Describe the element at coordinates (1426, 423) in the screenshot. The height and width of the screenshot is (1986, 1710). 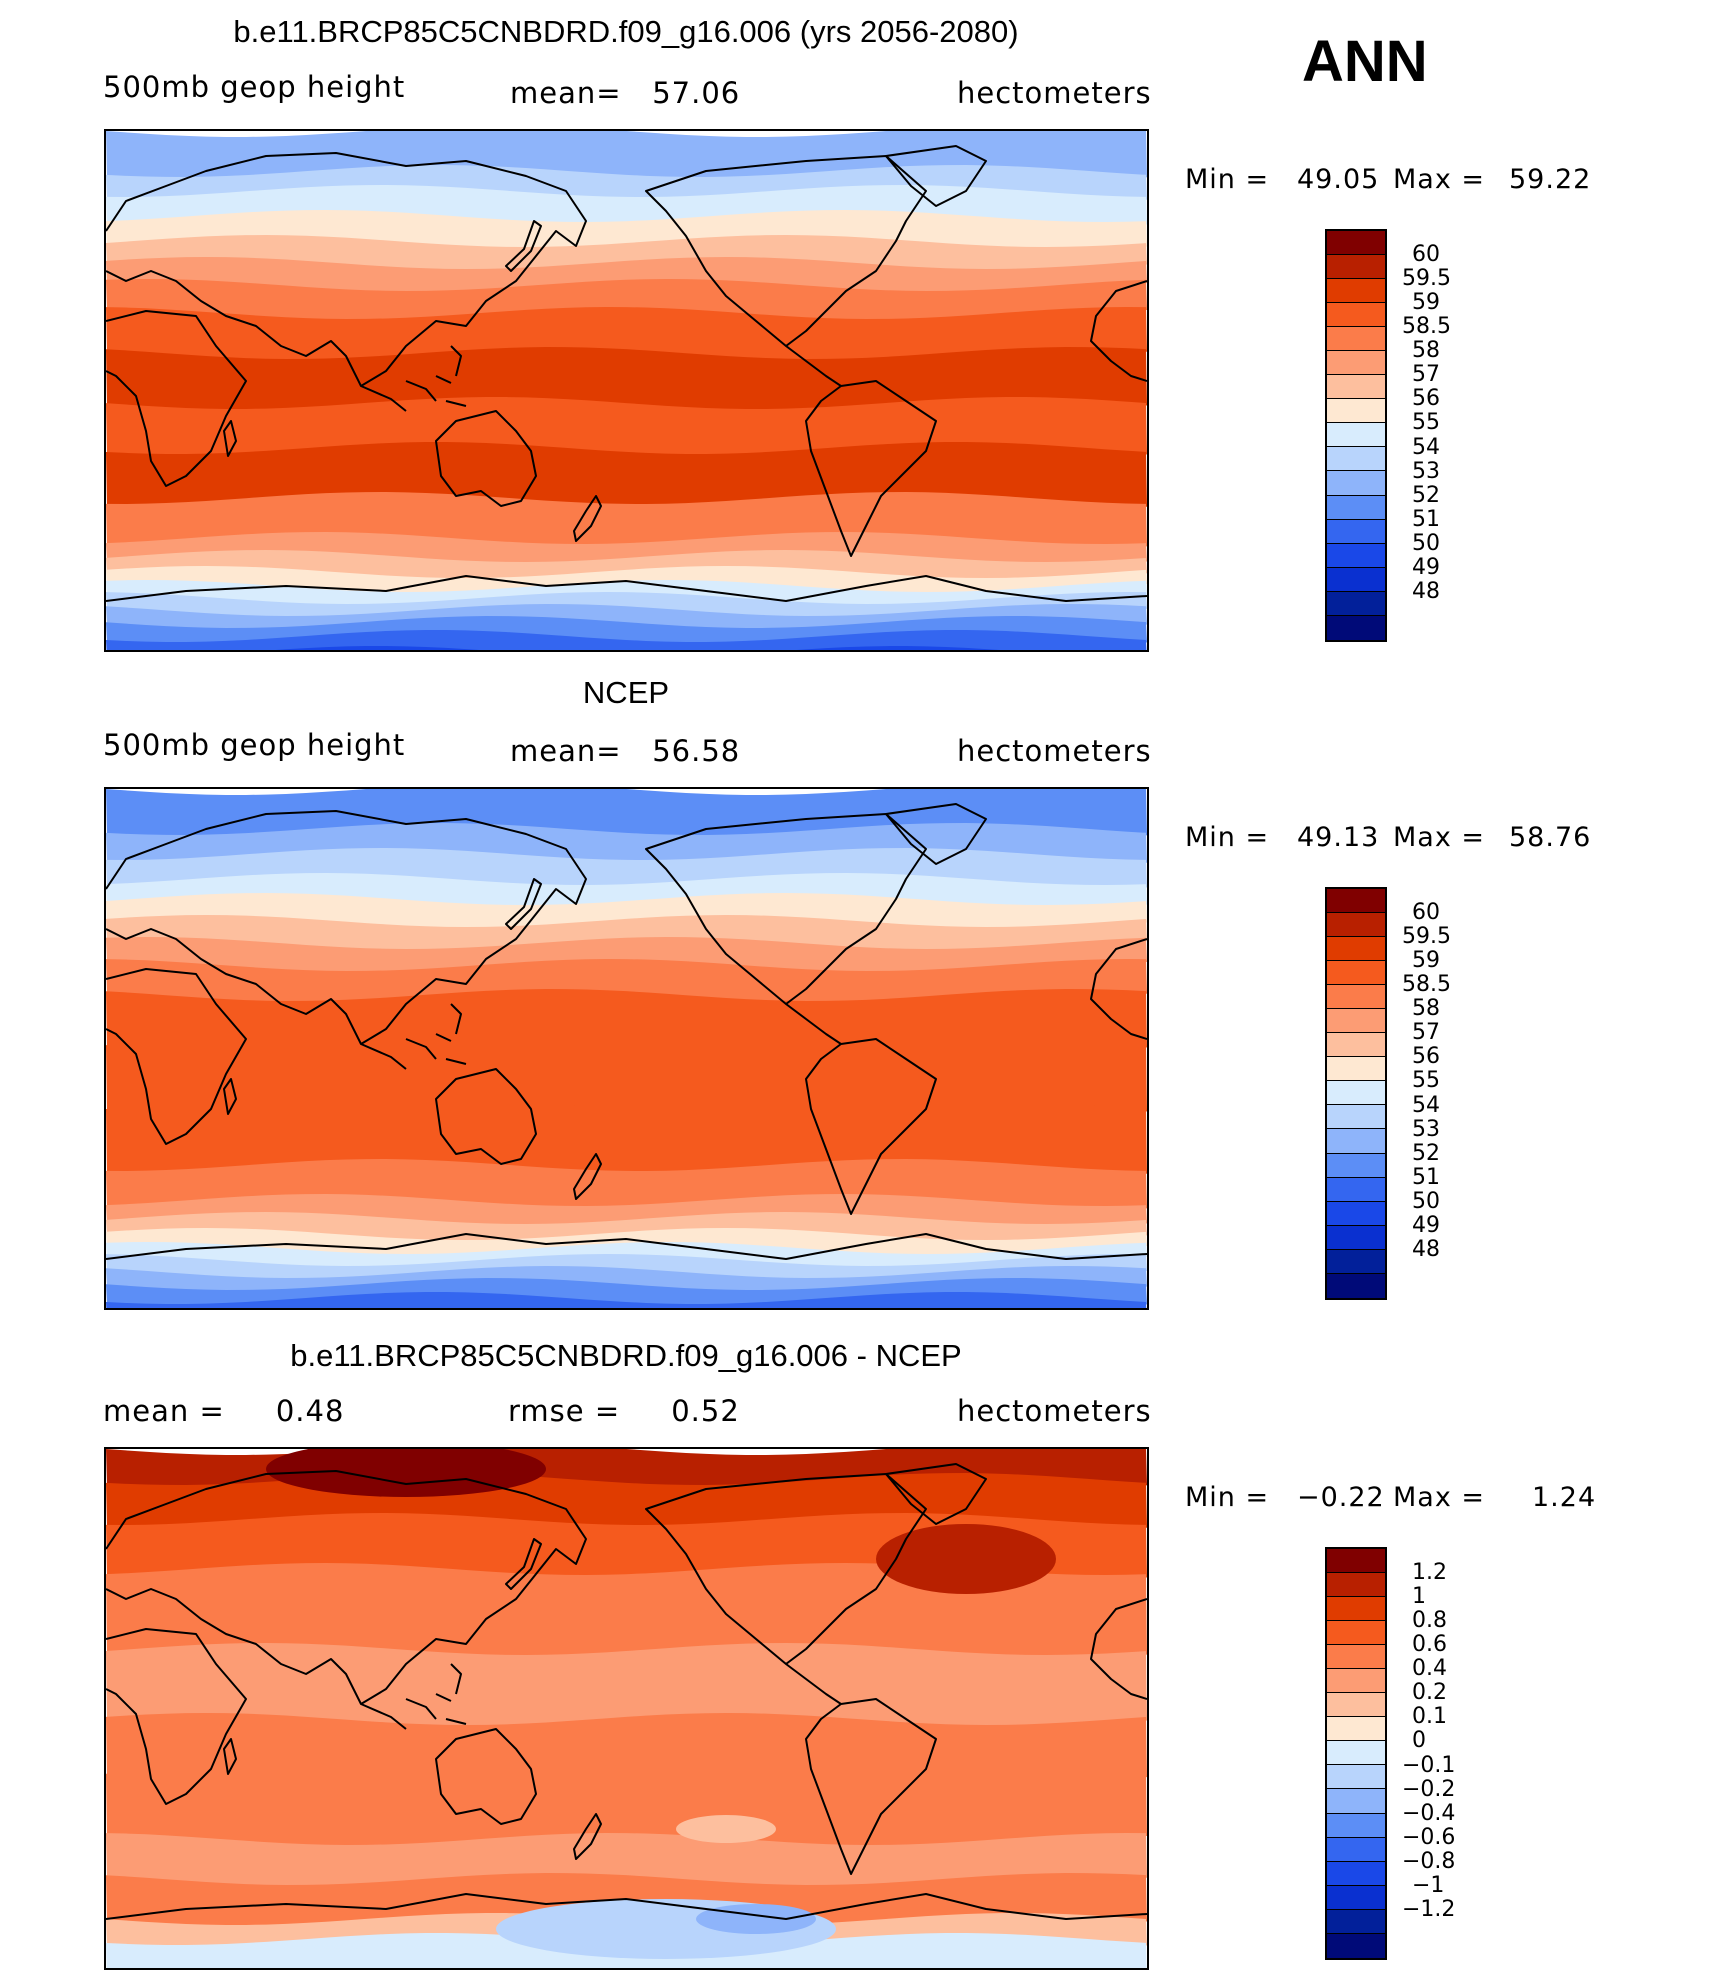
I see `colorbar-tick-label: 55` at that location.